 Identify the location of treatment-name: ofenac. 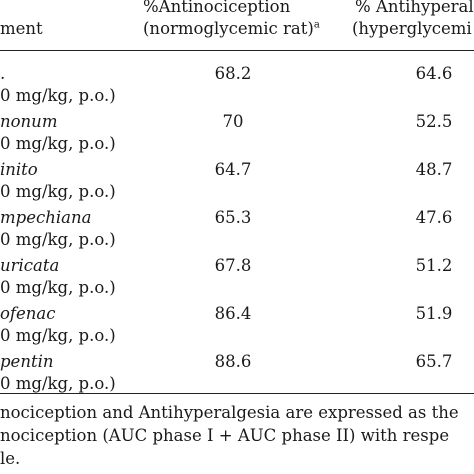
(28, 313).